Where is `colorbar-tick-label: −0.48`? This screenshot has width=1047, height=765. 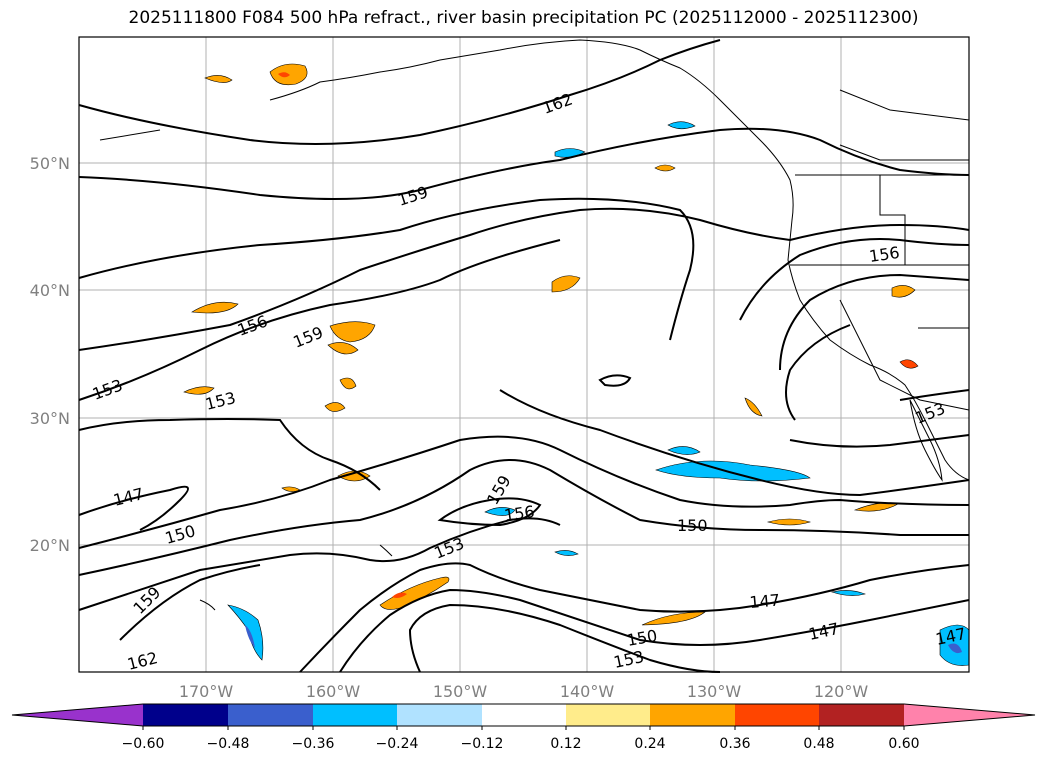
colorbar-tick-label: −0.48 is located at coordinates (228, 744).